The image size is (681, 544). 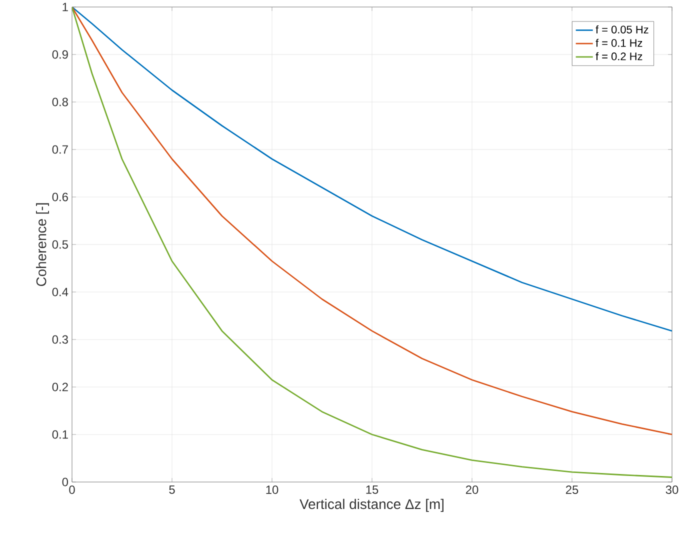 What do you see at coordinates (622, 29) in the screenshot?
I see `legend-label: f = 0.05 Hz` at bounding box center [622, 29].